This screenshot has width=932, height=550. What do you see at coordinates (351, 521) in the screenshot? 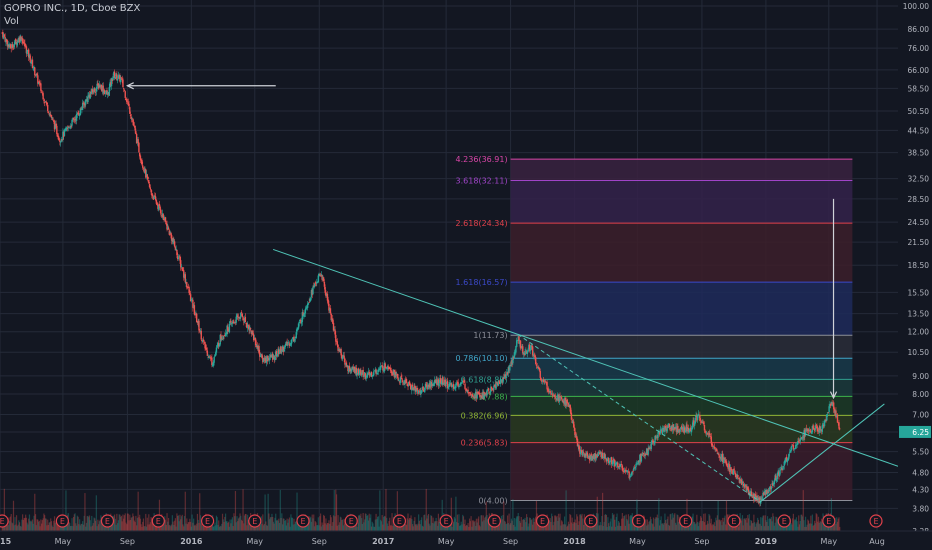
I see `earnings-marker-label: E` at bounding box center [351, 521].